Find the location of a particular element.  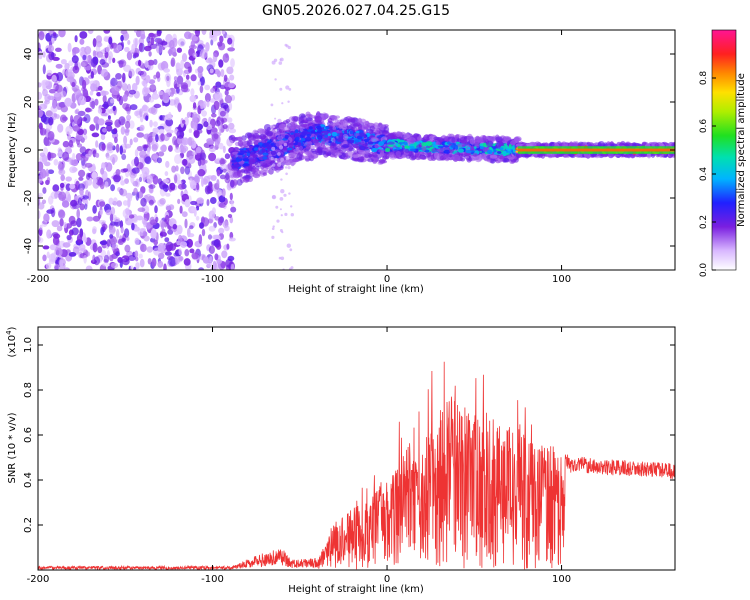

colorbar-tick-label: 0.0 is located at coordinates (704, 270).